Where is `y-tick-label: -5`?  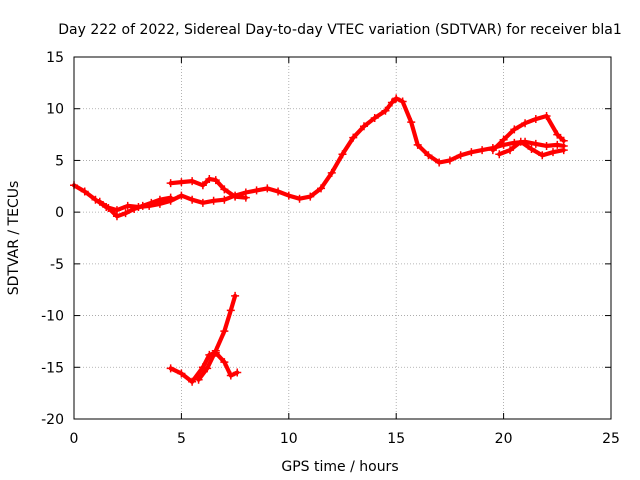
y-tick-label: -5 is located at coordinates (57, 265).